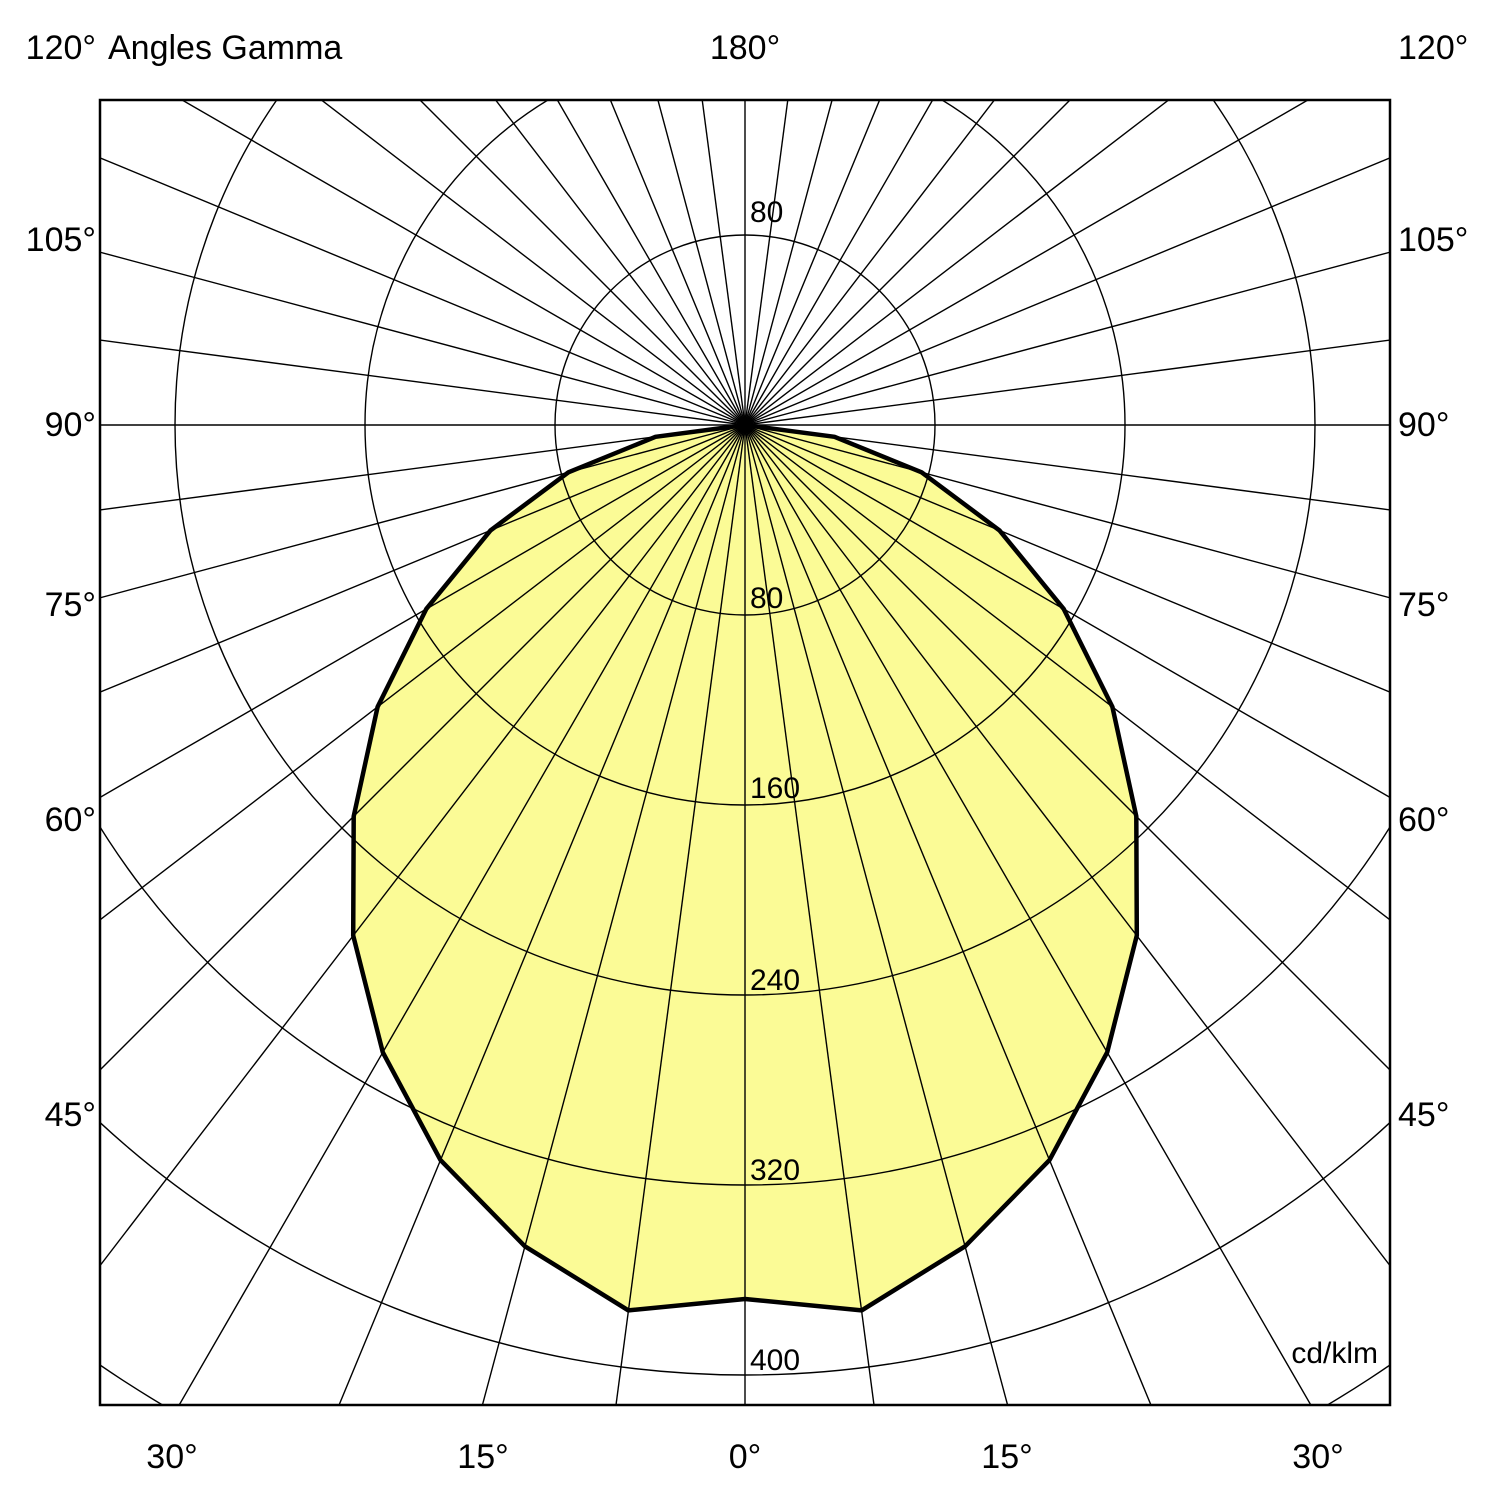  What do you see at coordinates (767, 598) in the screenshot?
I see `ring-label-80: 80` at bounding box center [767, 598].